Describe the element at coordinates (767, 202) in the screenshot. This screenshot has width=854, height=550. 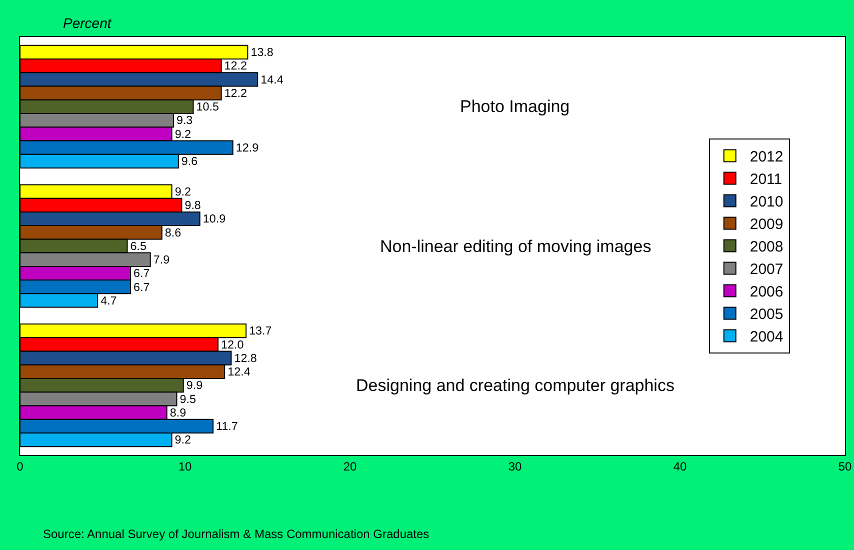
I see `legend-label: 2010` at that location.